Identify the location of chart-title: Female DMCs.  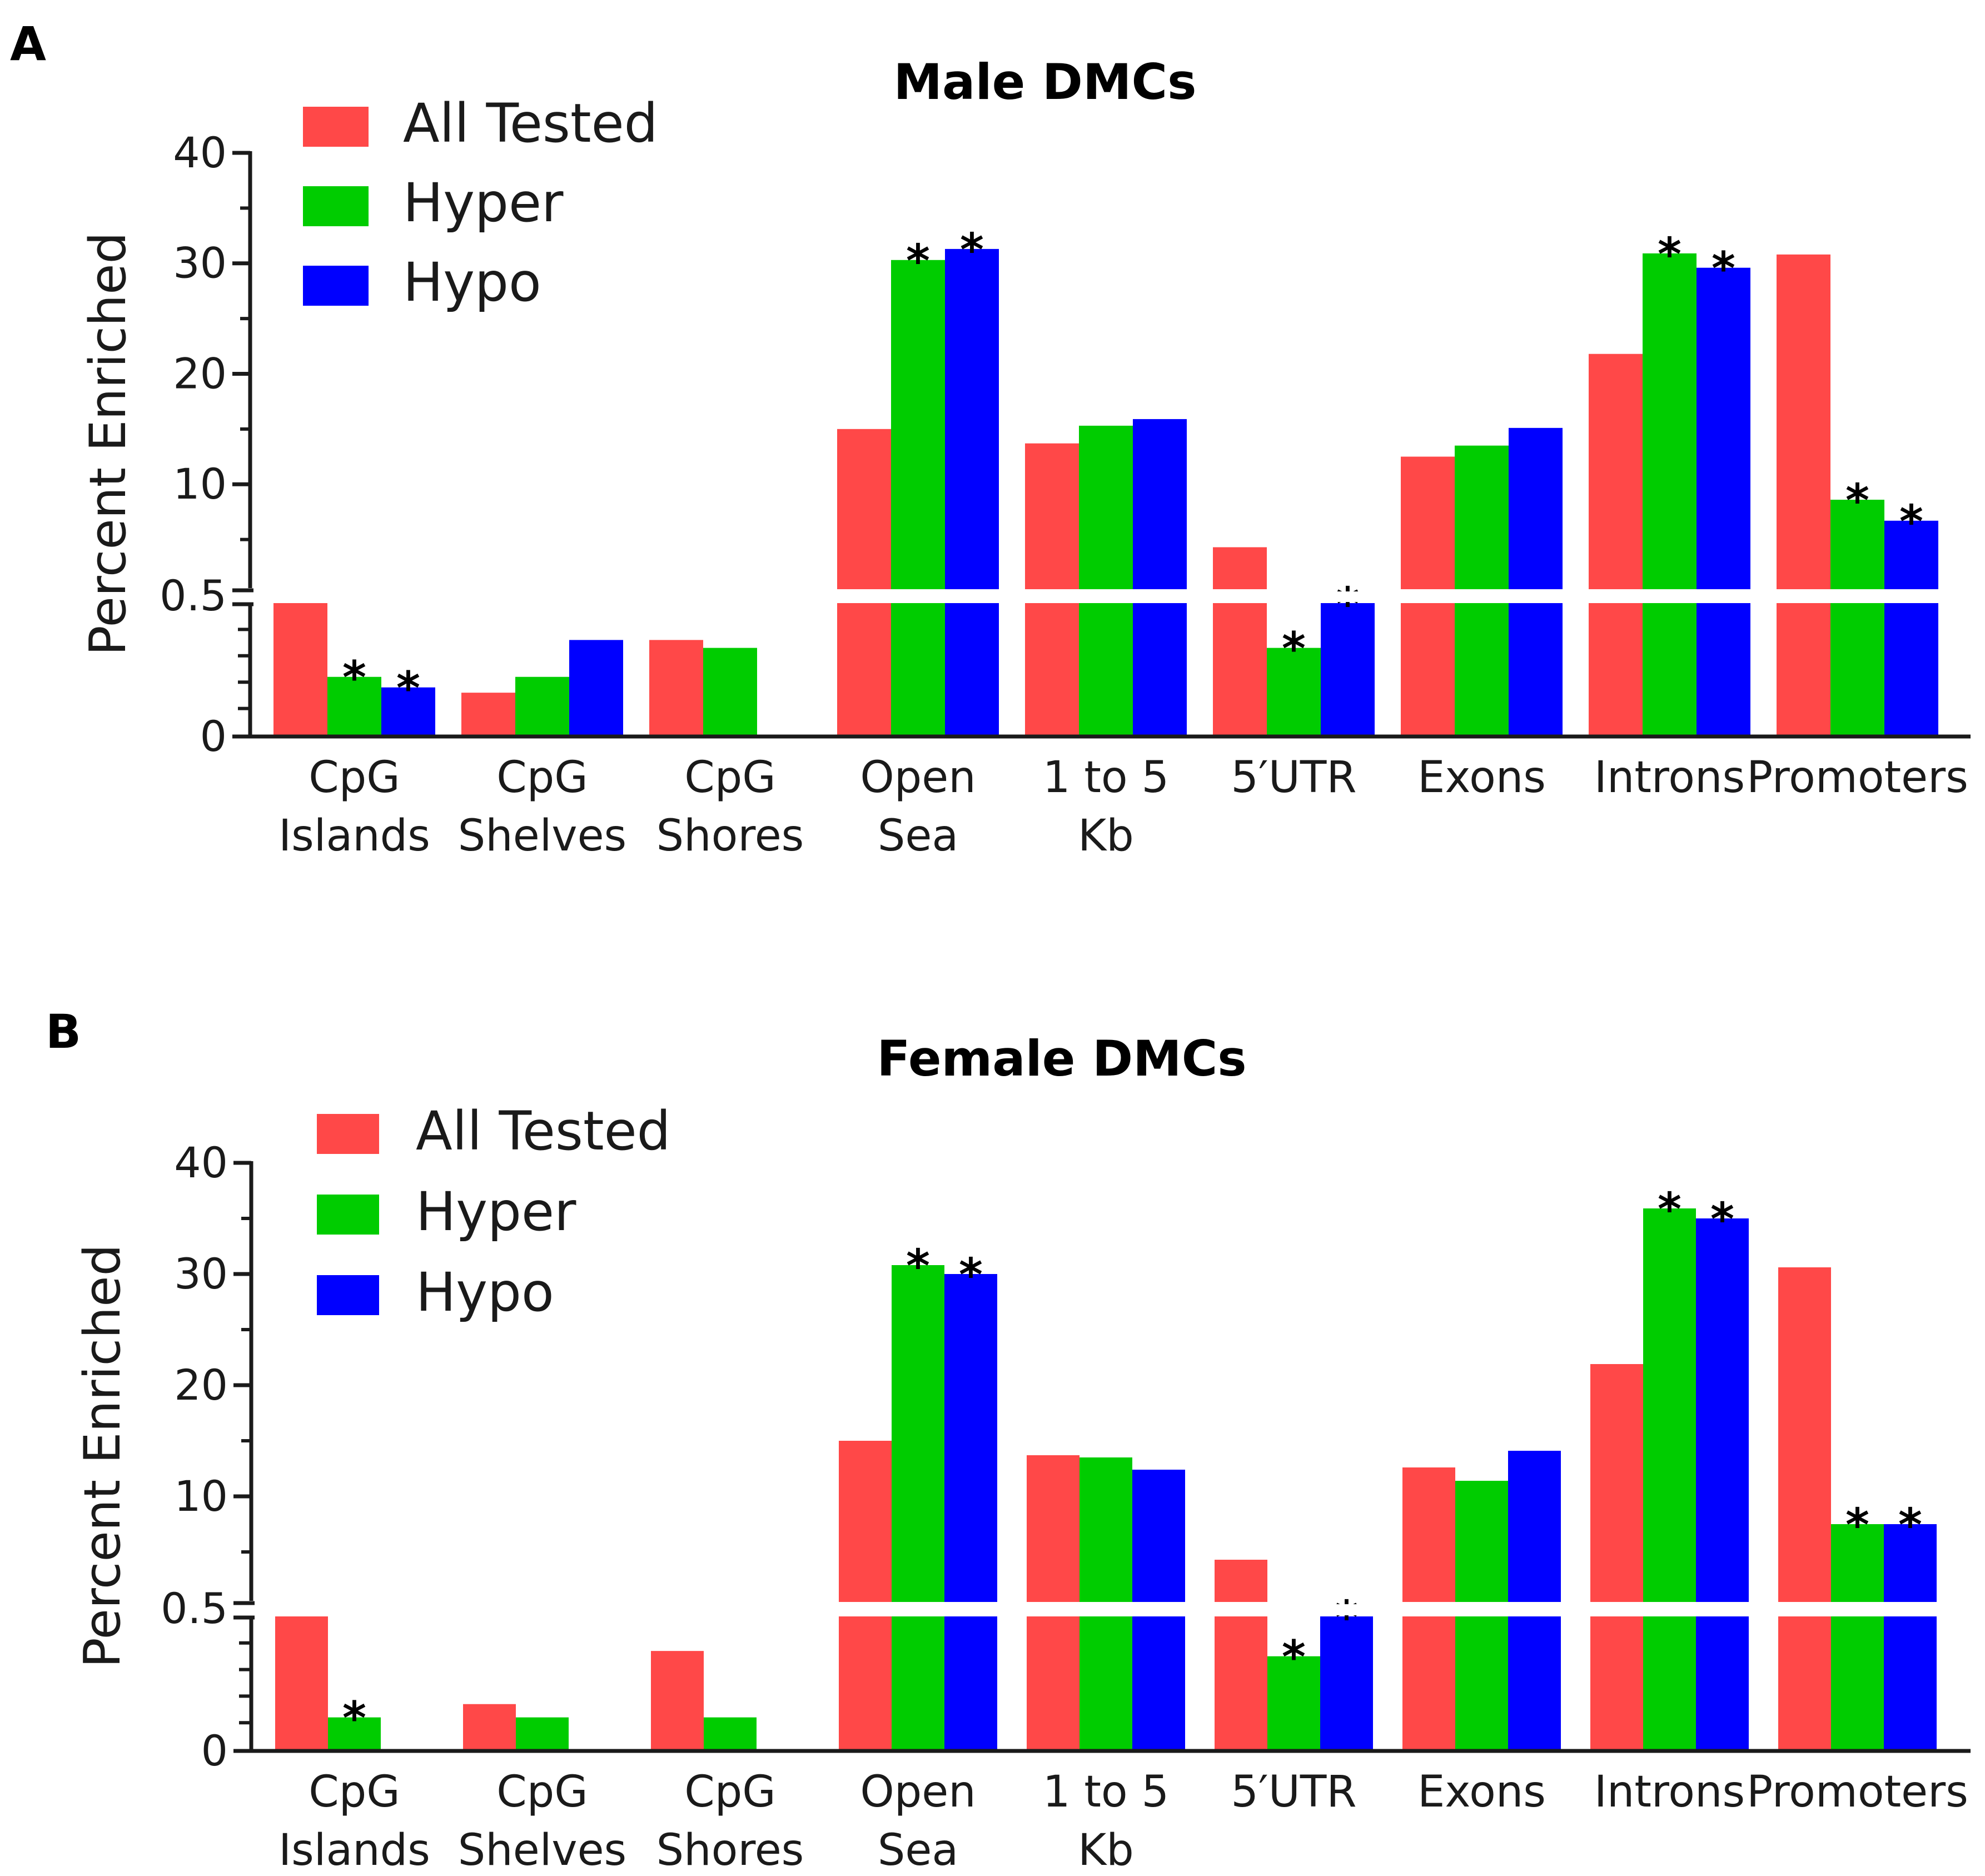
(1062, 1058).